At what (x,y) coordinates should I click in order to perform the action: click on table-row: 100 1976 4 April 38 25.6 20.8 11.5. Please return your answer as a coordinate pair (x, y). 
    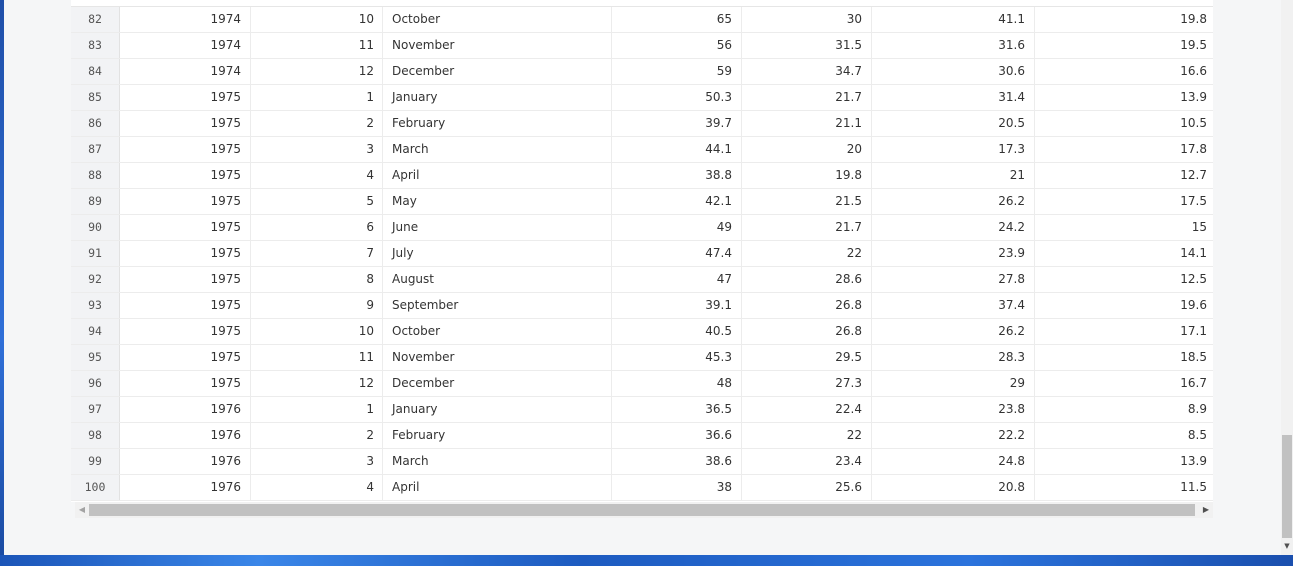
    Looking at the image, I should click on (642, 488).